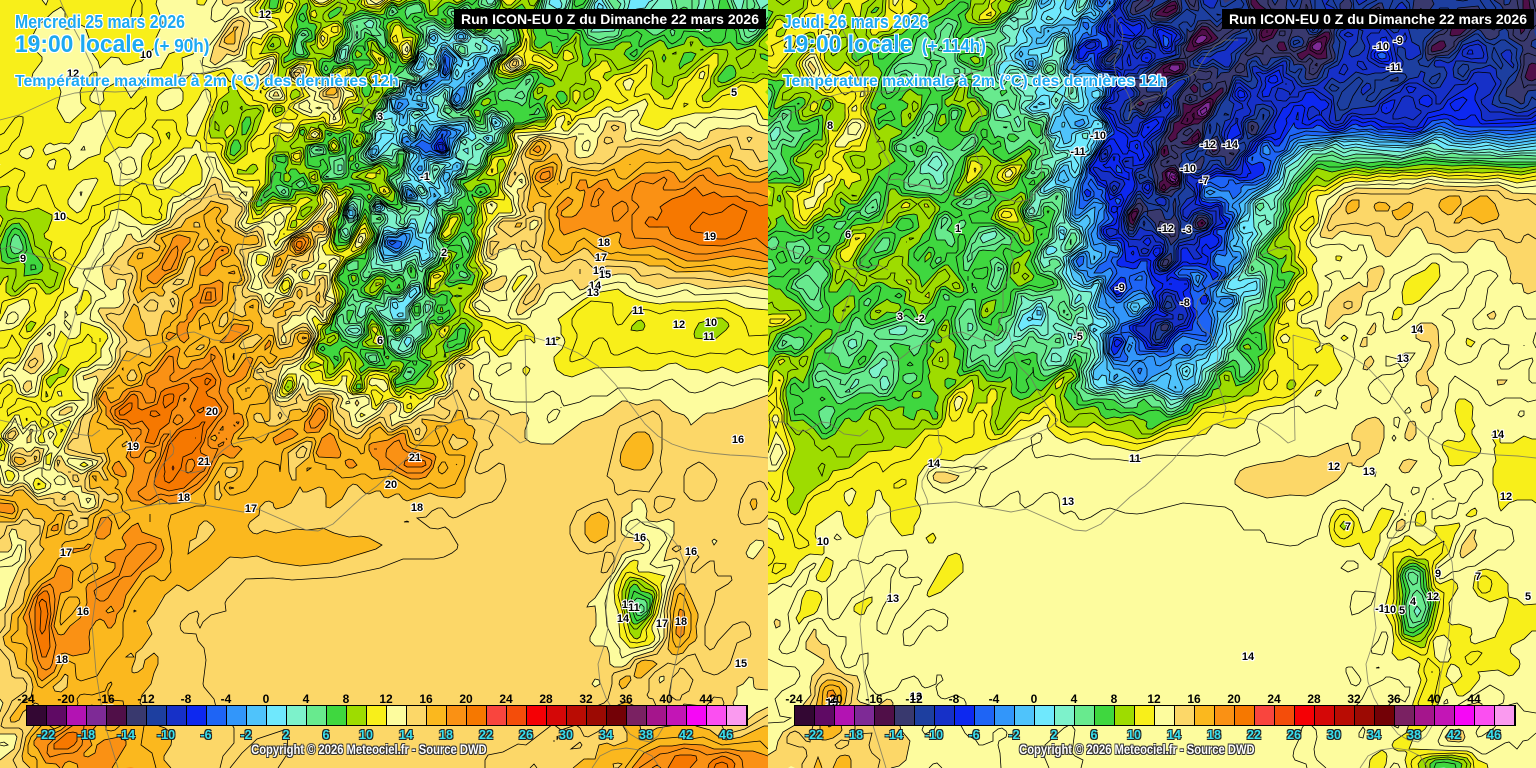 The width and height of the screenshot is (1536, 768). I want to click on svg-text: 8, so click(830, 126).